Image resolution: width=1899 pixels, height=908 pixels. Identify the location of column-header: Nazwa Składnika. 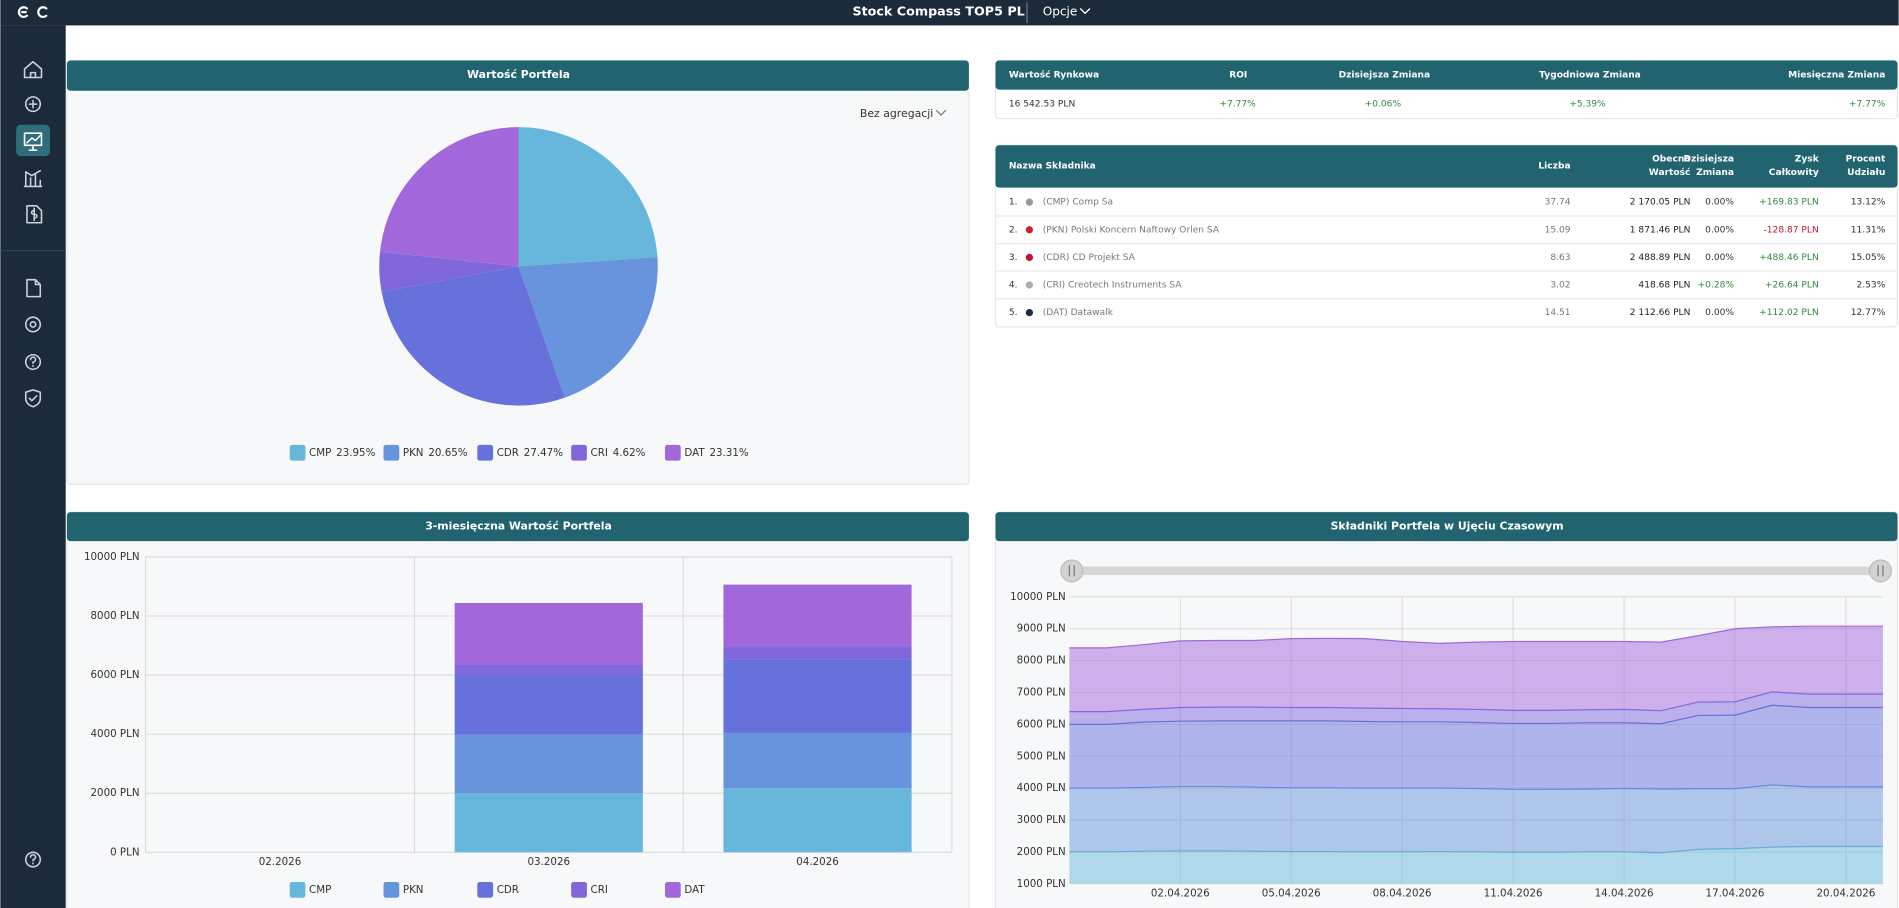
(1052, 166).